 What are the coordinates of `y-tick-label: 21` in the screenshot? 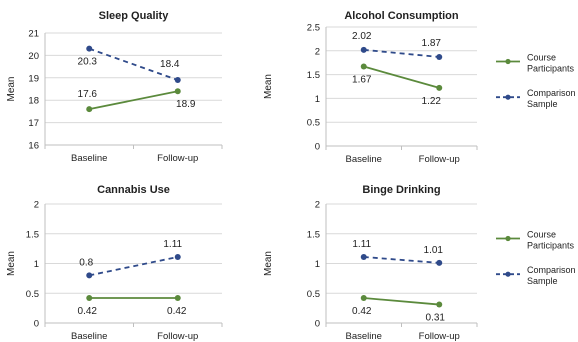 It's located at (33, 34).